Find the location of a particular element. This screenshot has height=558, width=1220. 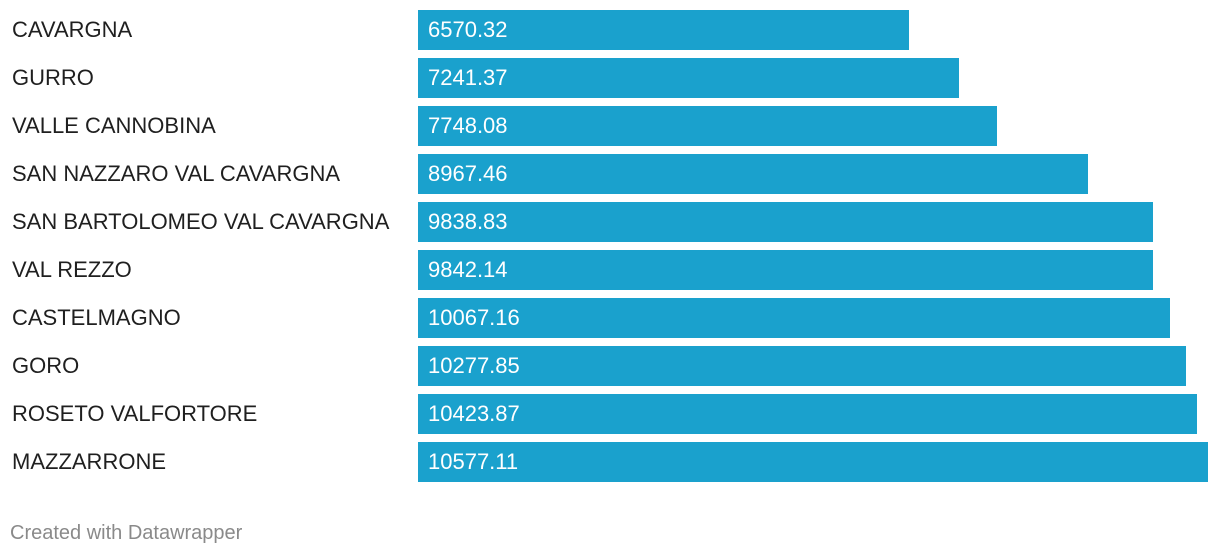

bar: 10577.11 is located at coordinates (813, 462).